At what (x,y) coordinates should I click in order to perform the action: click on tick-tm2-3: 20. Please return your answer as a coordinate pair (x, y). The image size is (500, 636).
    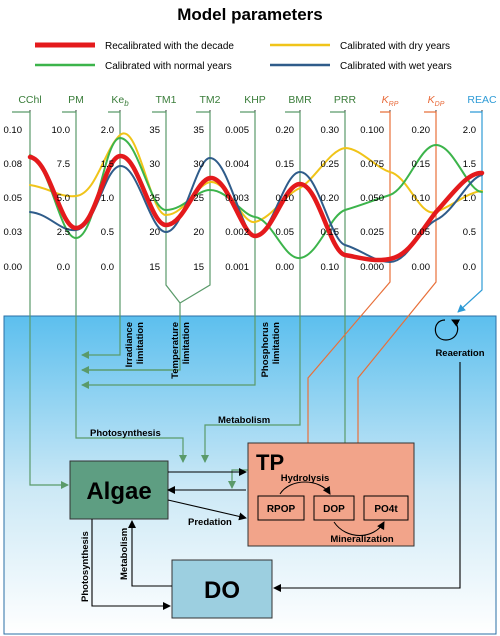
    Looking at the image, I should click on (198, 232).